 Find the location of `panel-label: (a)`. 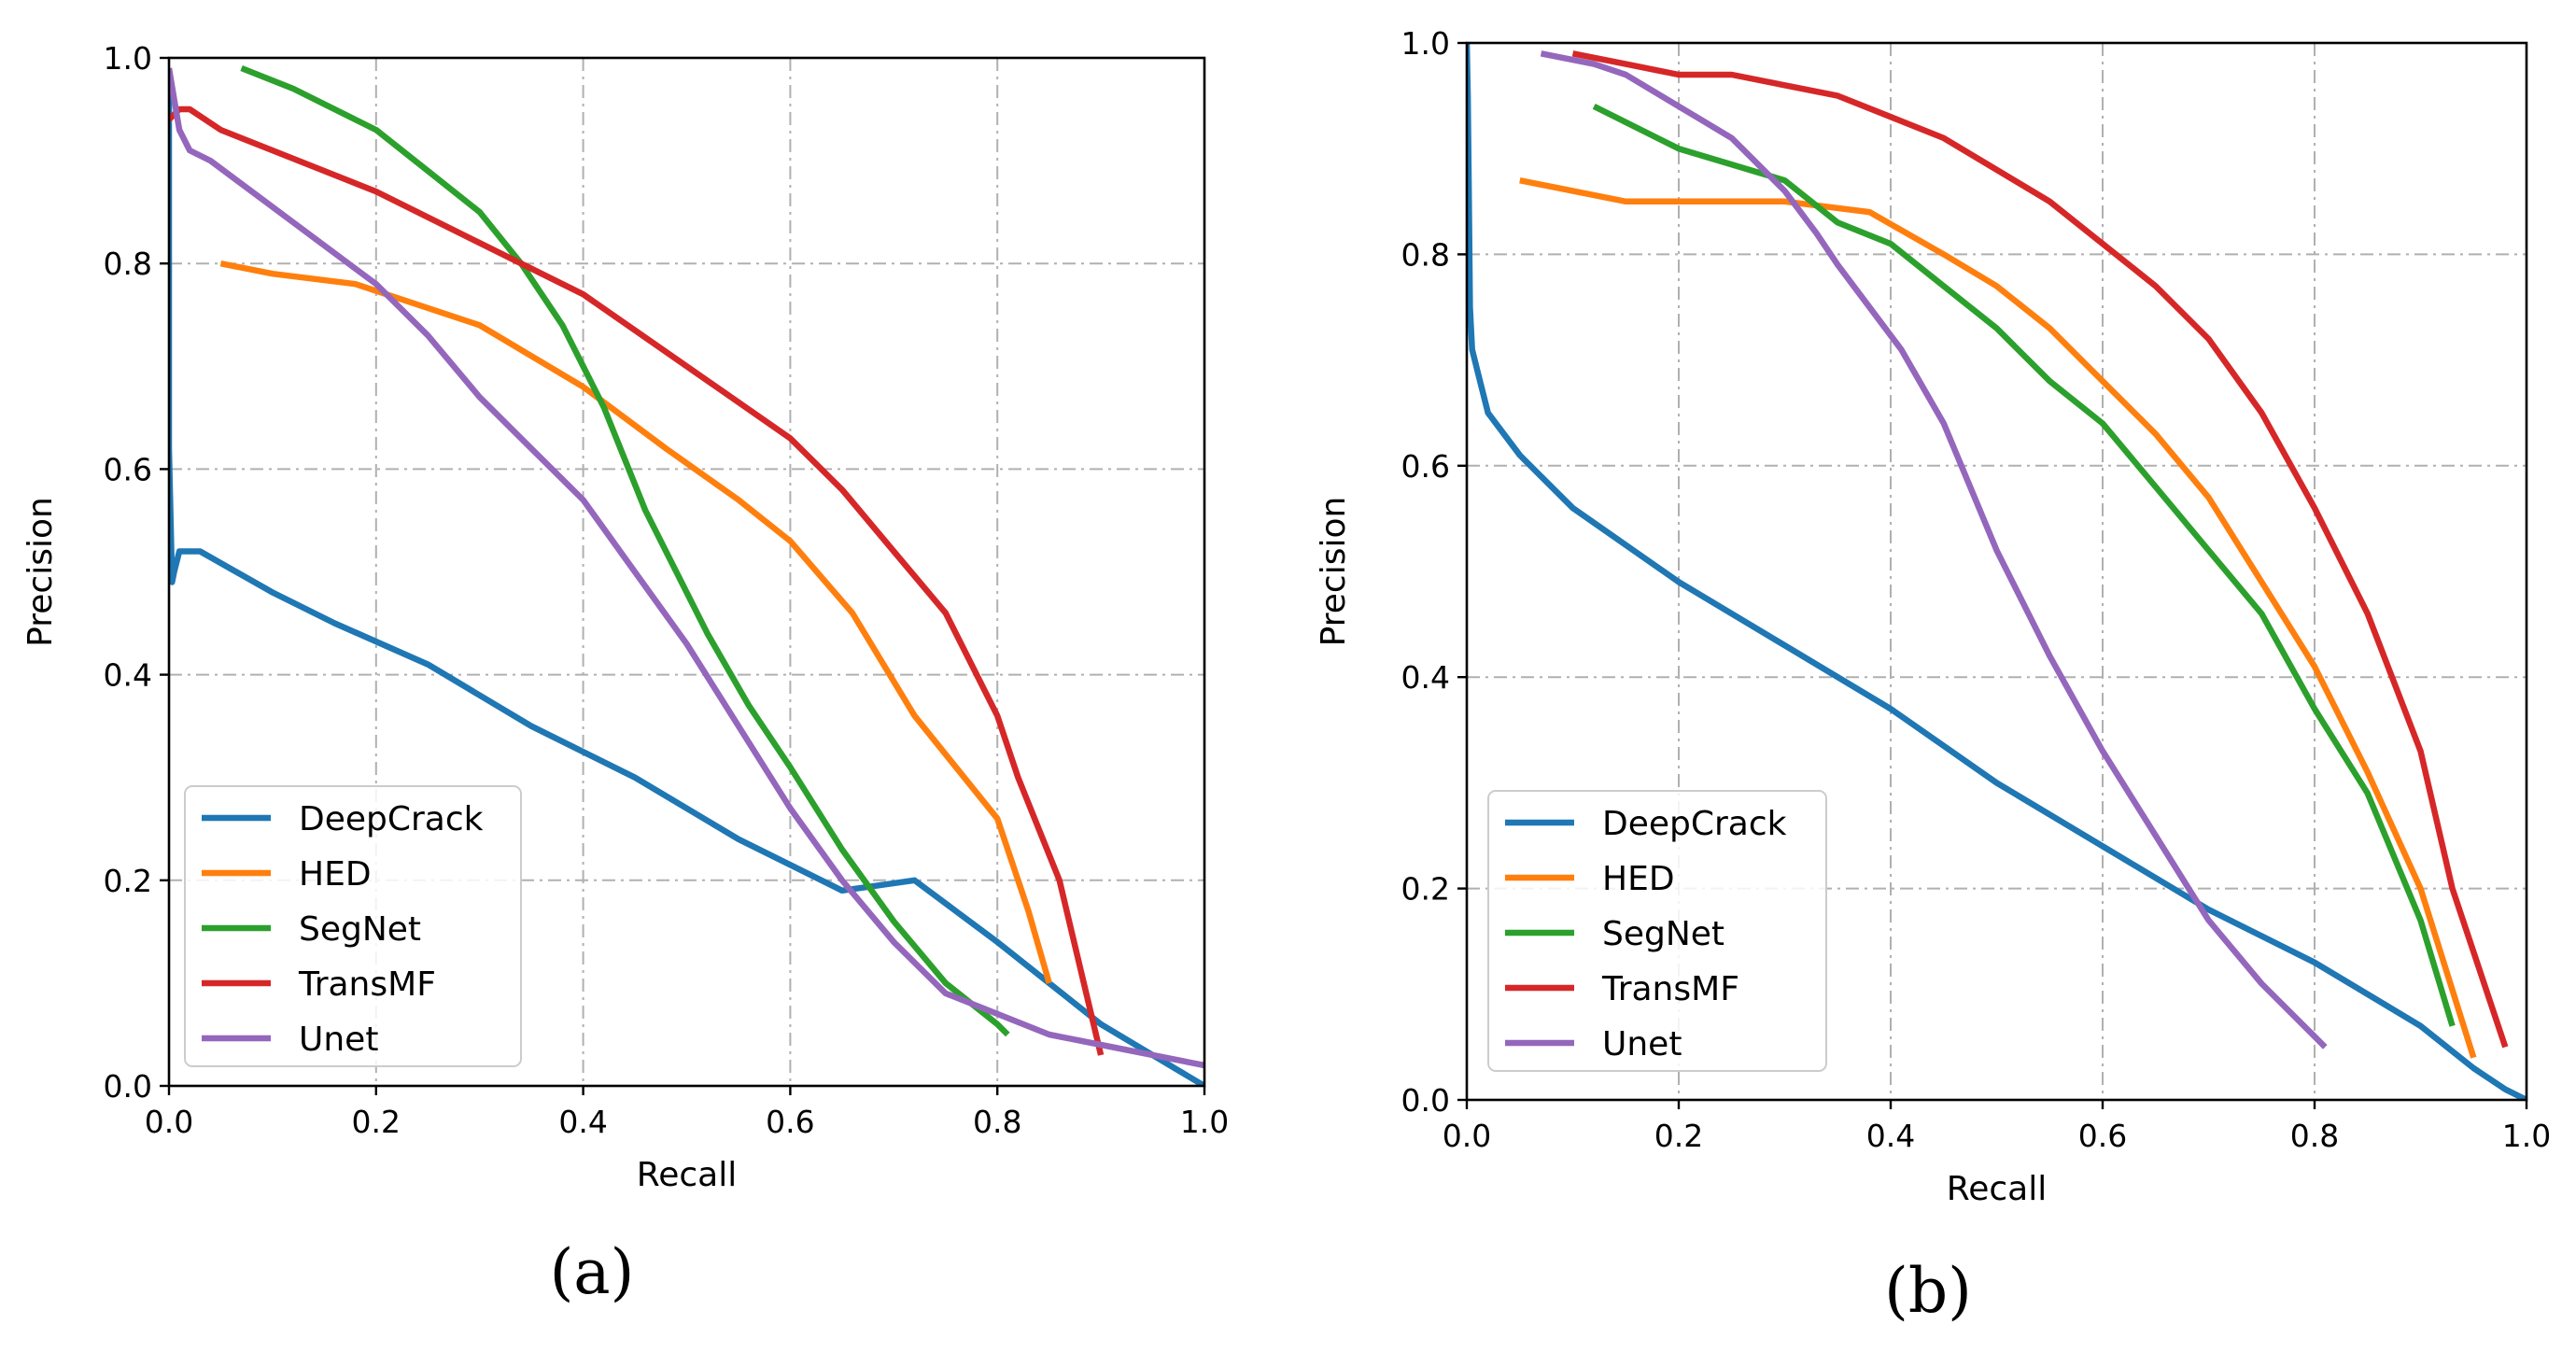

panel-label: (a) is located at coordinates (592, 1272).